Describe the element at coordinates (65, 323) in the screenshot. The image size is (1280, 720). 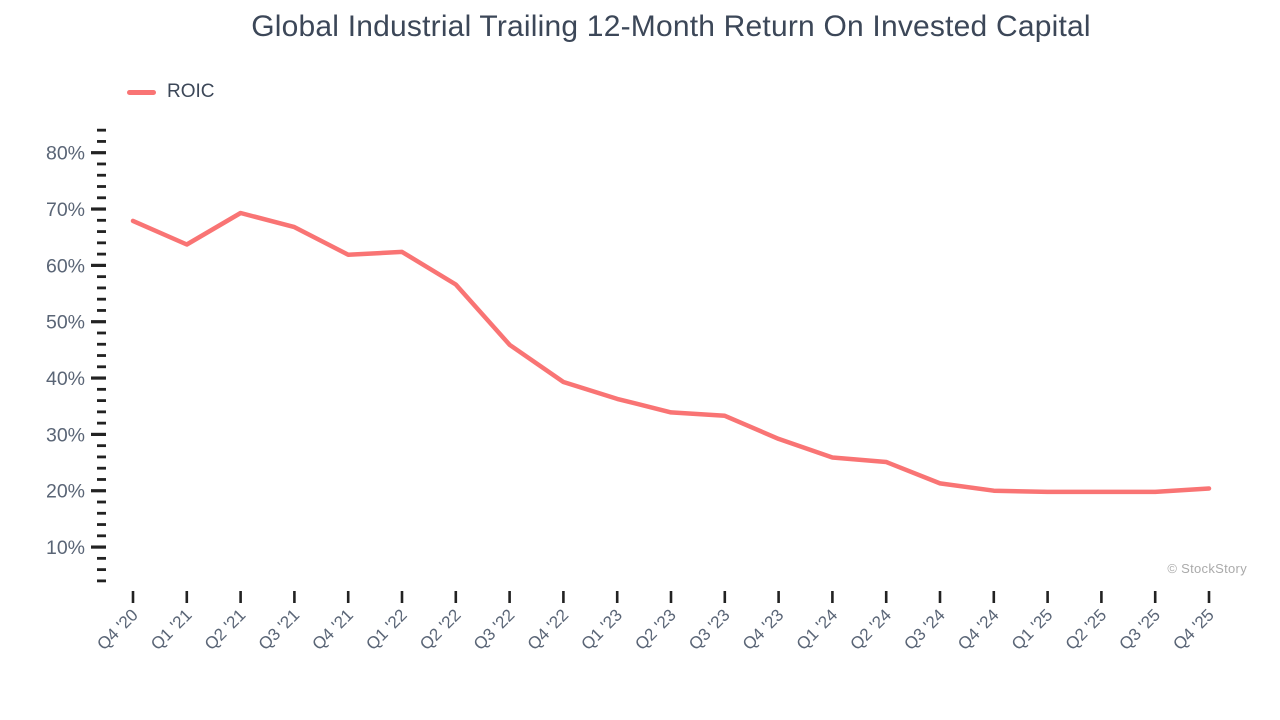
I see `y-axis-tick-label: 50%` at that location.